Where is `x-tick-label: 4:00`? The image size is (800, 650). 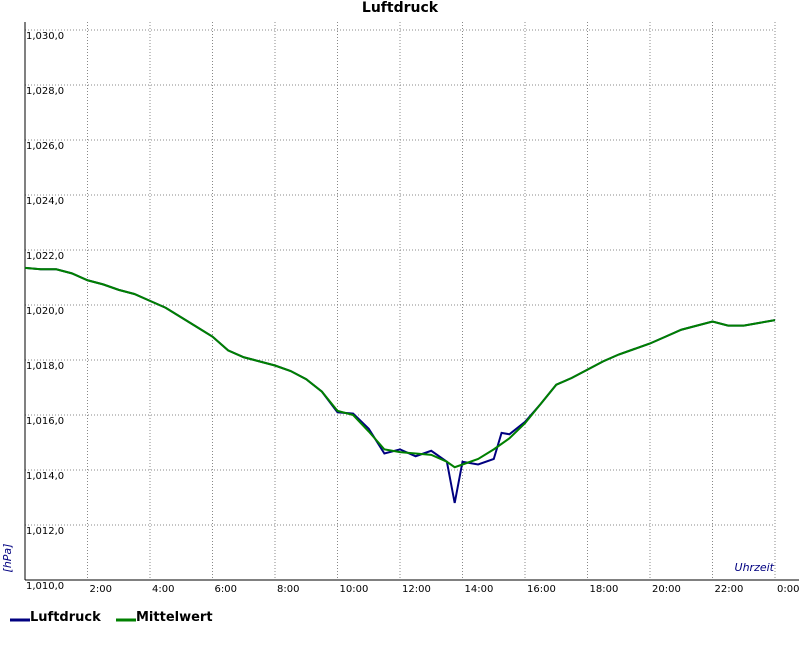
x-tick-label: 4:00 is located at coordinates (163, 589).